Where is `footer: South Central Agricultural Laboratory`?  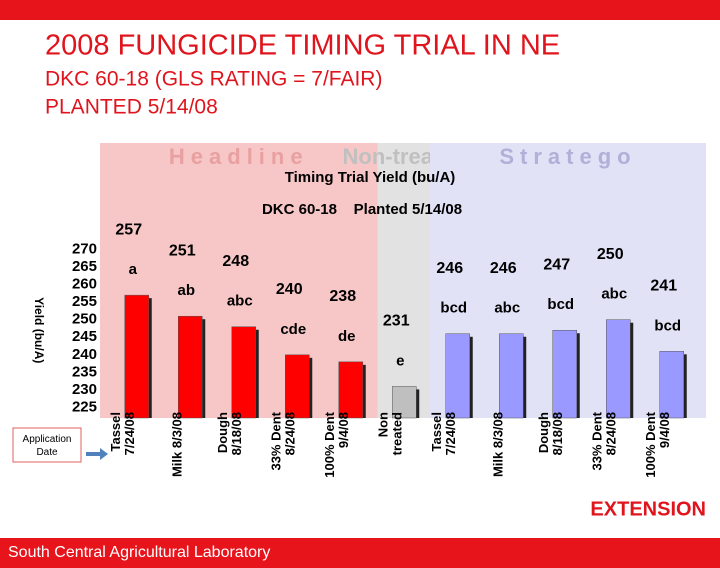
footer: South Central Agricultural Laboratory is located at coordinates (139, 552).